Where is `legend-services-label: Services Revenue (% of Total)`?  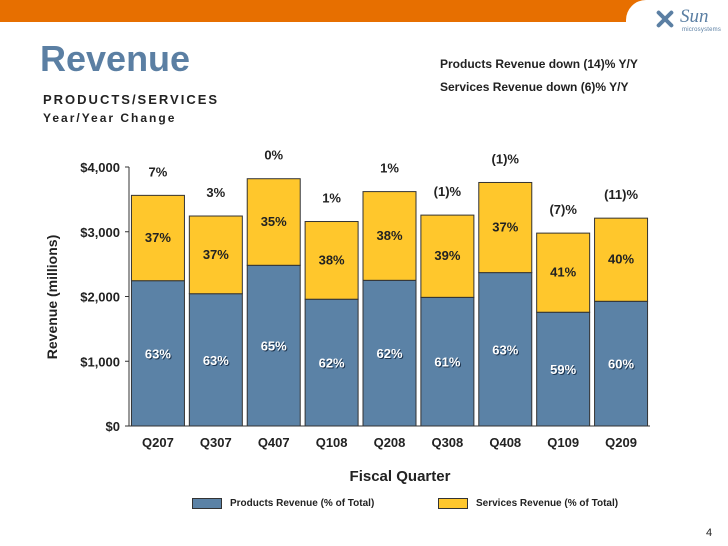 legend-services-label: Services Revenue (% of Total) is located at coordinates (547, 503).